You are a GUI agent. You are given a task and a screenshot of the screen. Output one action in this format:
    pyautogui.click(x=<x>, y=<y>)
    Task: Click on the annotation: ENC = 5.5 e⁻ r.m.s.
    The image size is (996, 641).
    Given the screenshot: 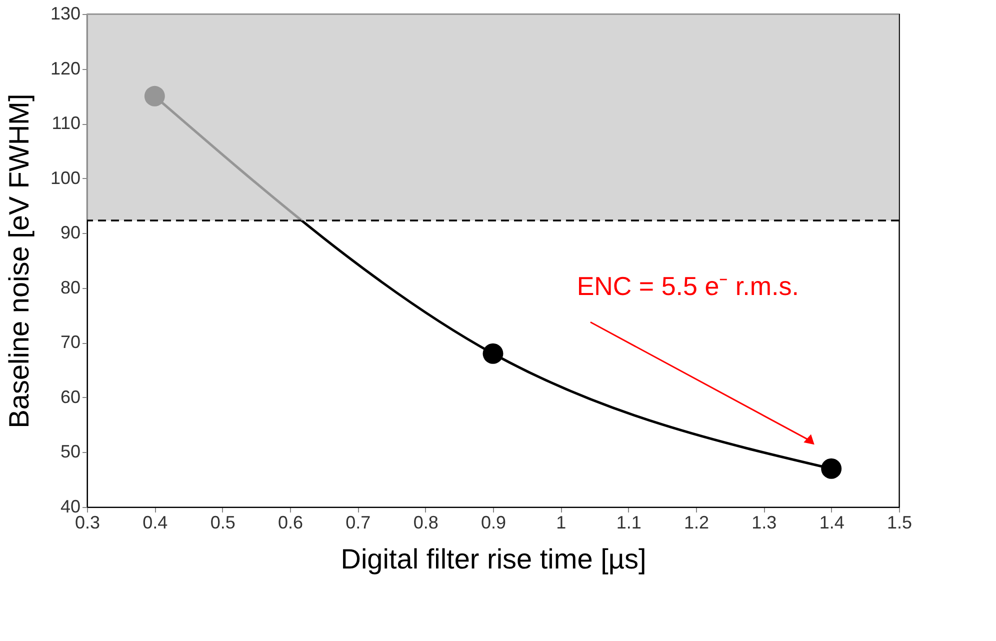 What is the action you would take?
    pyautogui.click(x=687, y=285)
    